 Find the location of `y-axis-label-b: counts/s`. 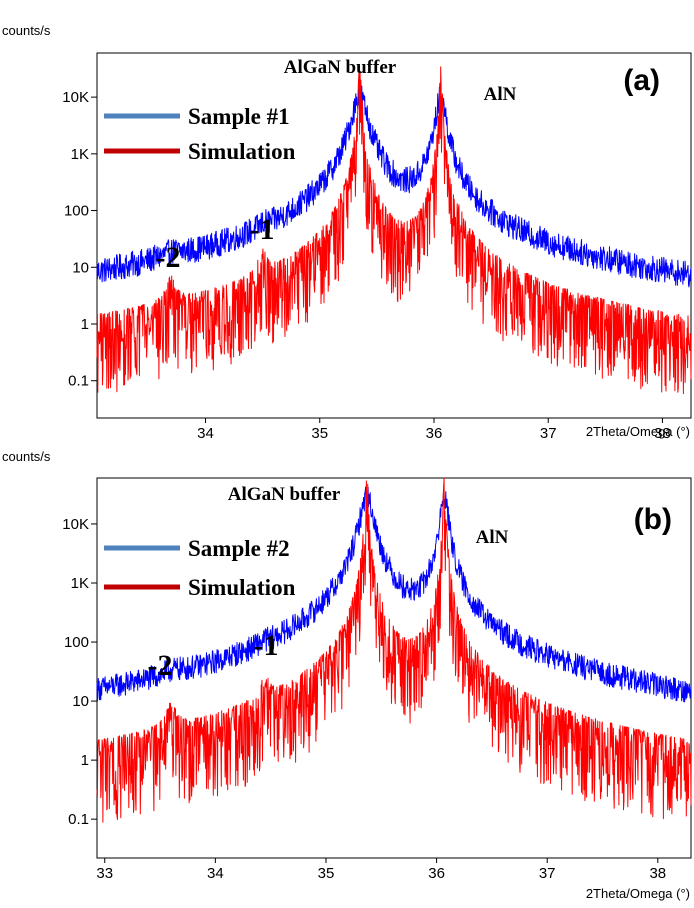

y-axis-label-b: counts/s is located at coordinates (26, 456).